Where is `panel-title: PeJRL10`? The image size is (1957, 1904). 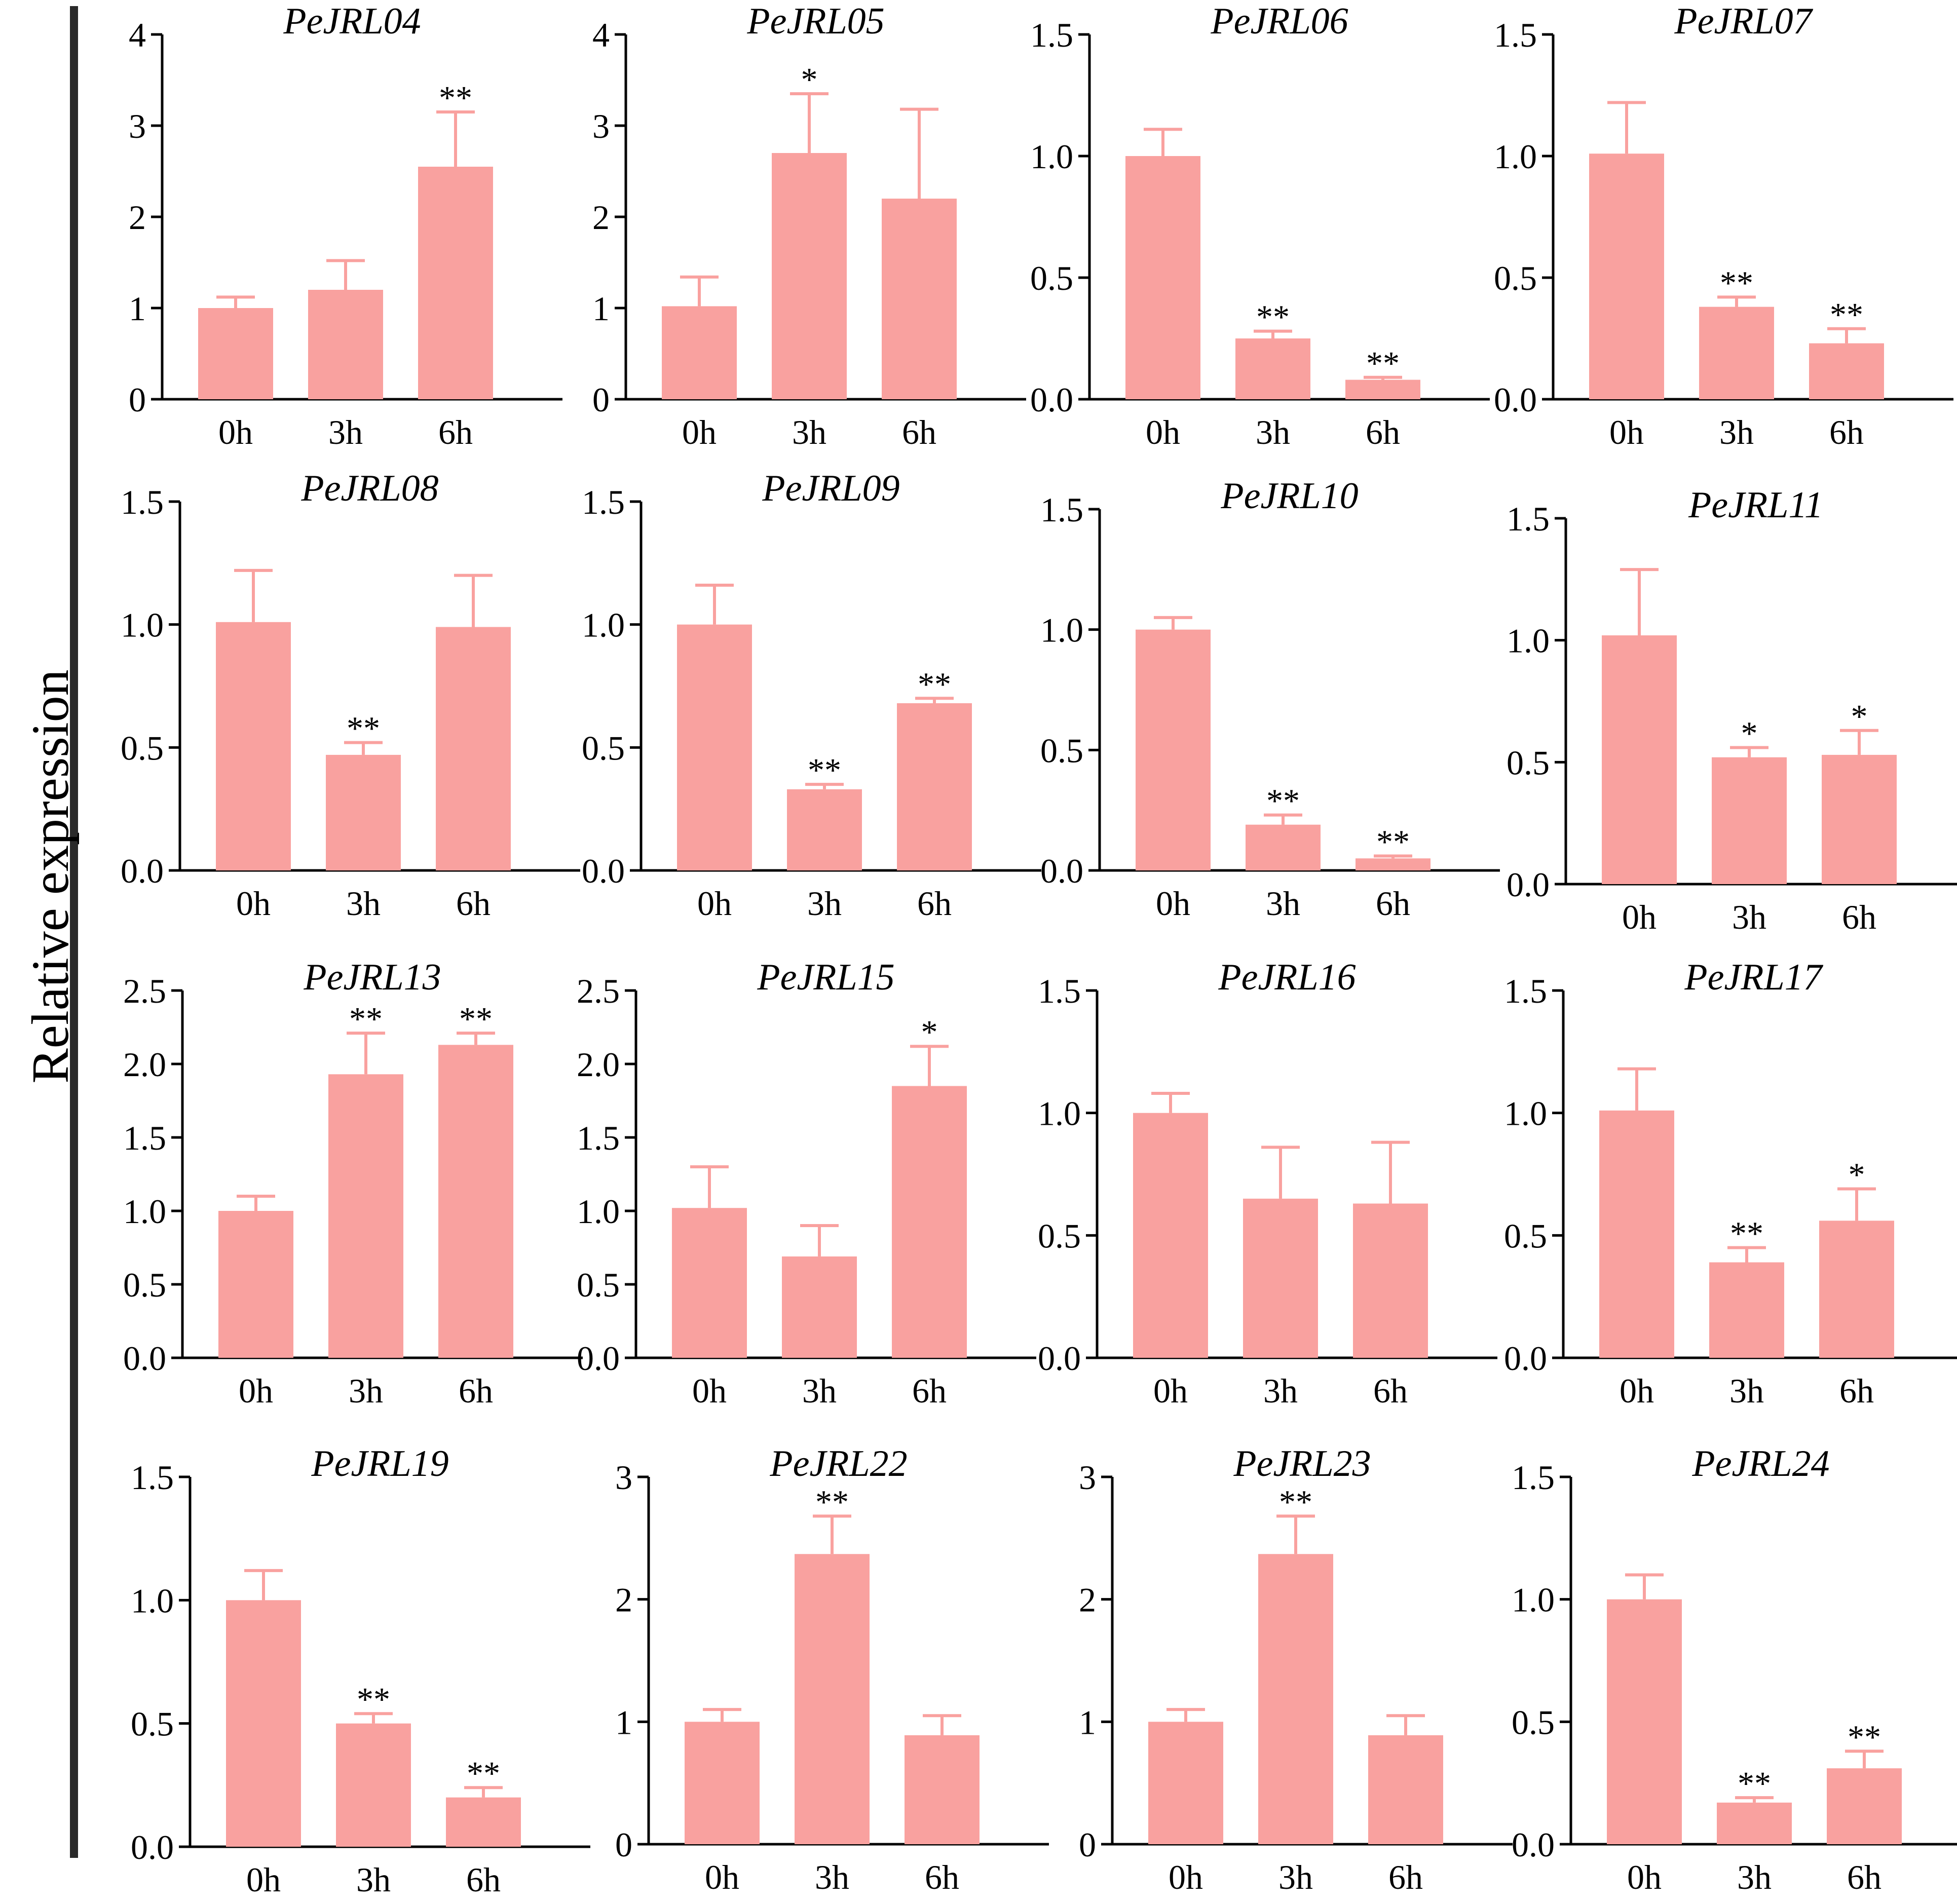
panel-title: PeJRL10 is located at coordinates (1289, 496).